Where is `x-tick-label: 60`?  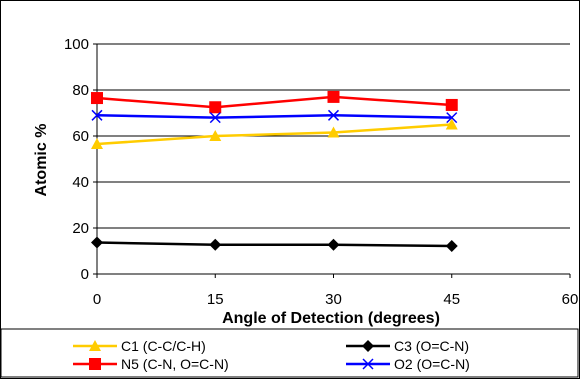
x-tick-label: 60 is located at coordinates (570, 299).